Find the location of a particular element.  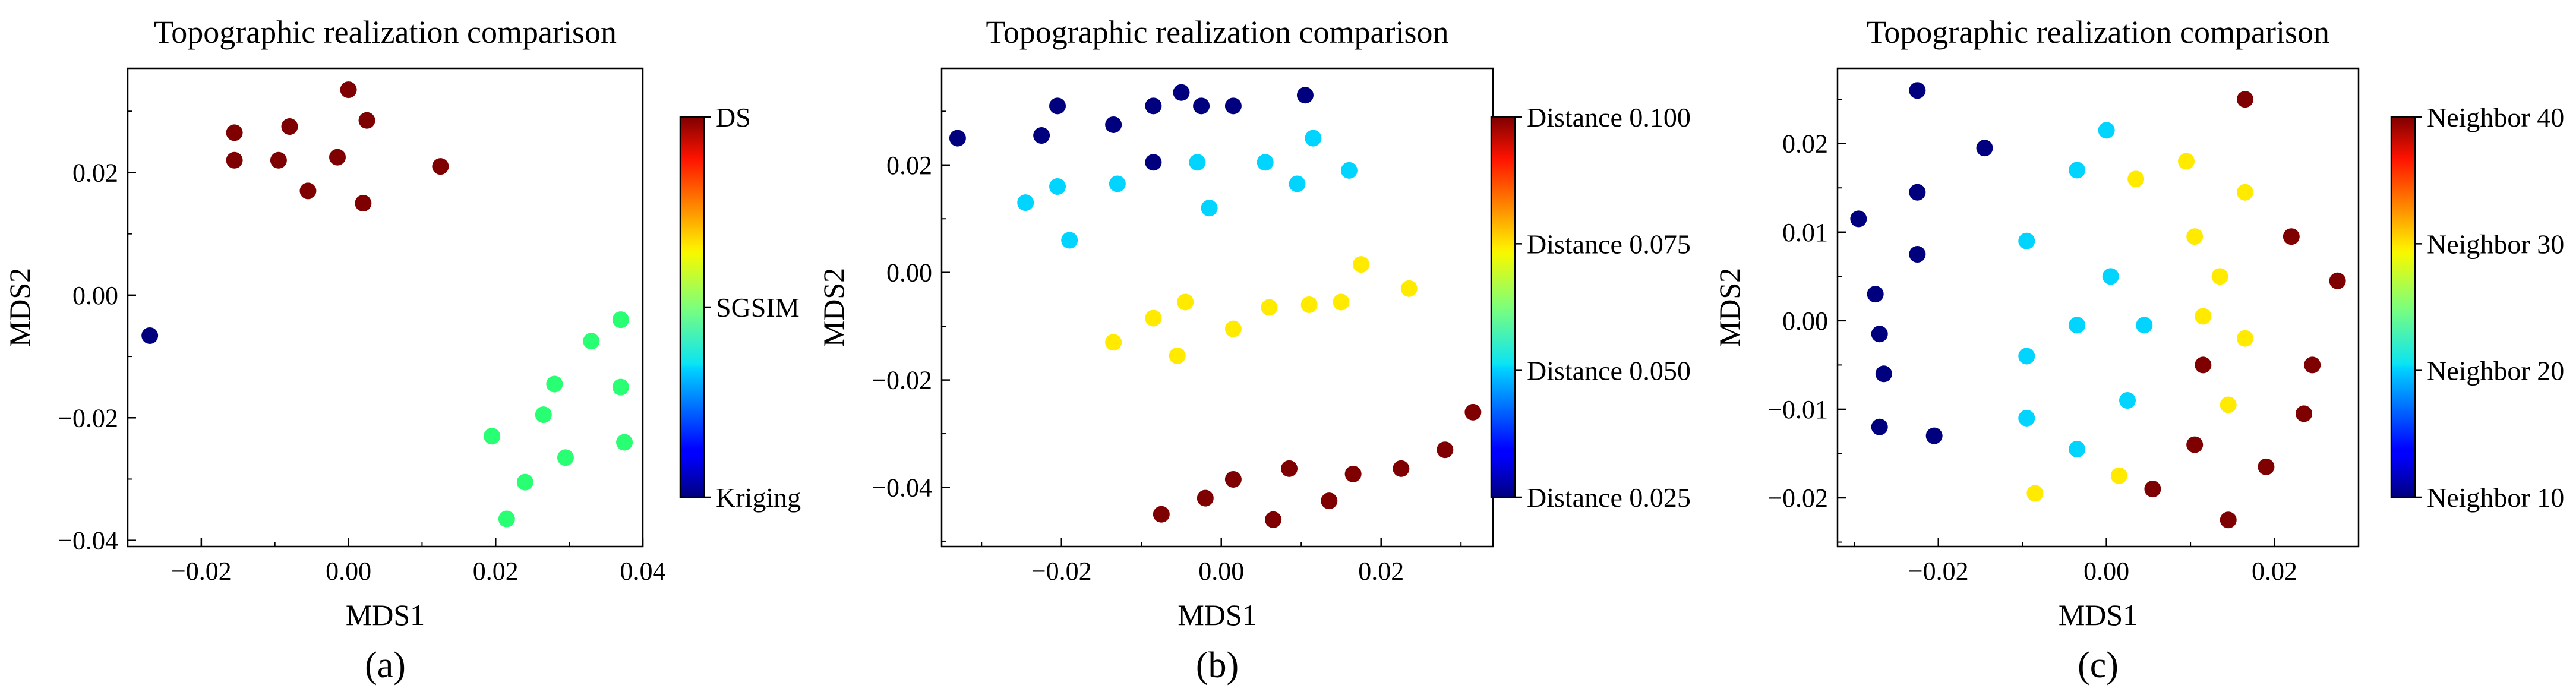

y-tick-label: −0.02 is located at coordinates (1797, 498).